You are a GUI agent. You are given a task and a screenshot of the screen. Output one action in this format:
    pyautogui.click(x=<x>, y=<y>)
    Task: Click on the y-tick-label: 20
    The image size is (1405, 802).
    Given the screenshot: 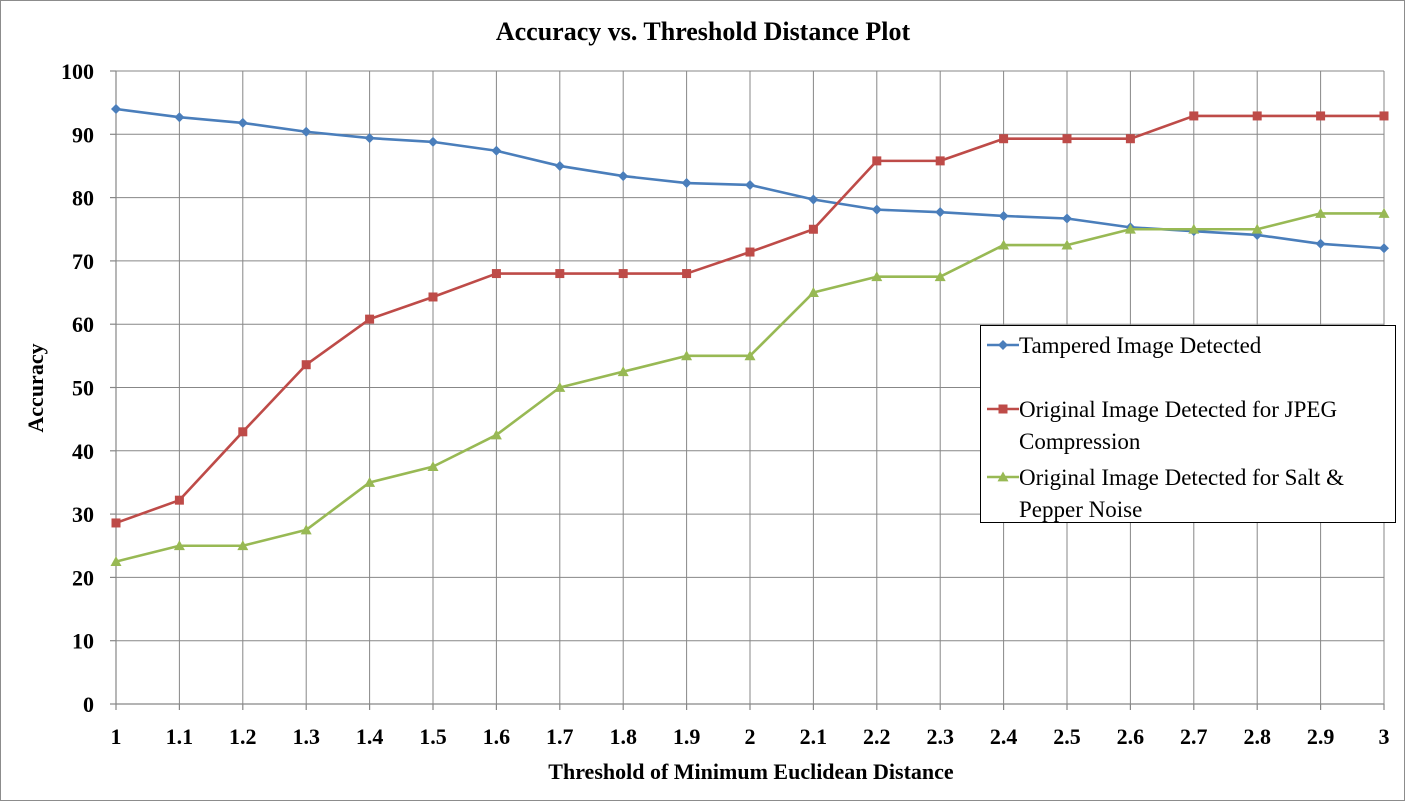 What is the action you would take?
    pyautogui.click(x=83, y=577)
    